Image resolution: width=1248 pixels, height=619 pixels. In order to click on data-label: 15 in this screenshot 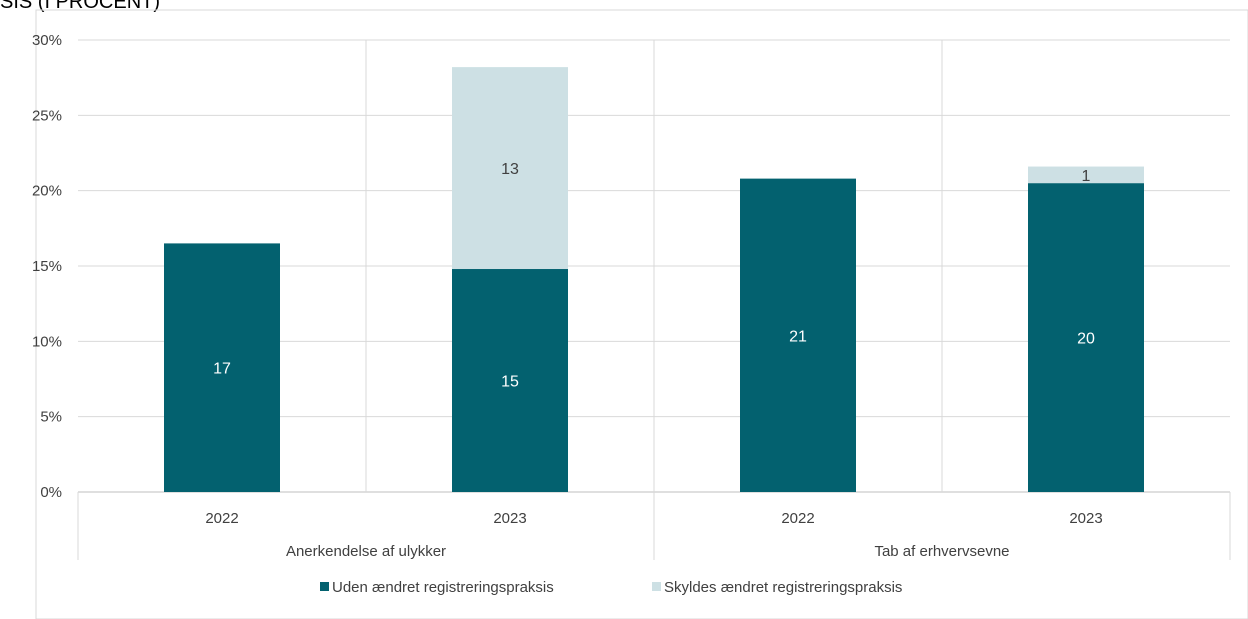, I will do `click(510, 382)`.